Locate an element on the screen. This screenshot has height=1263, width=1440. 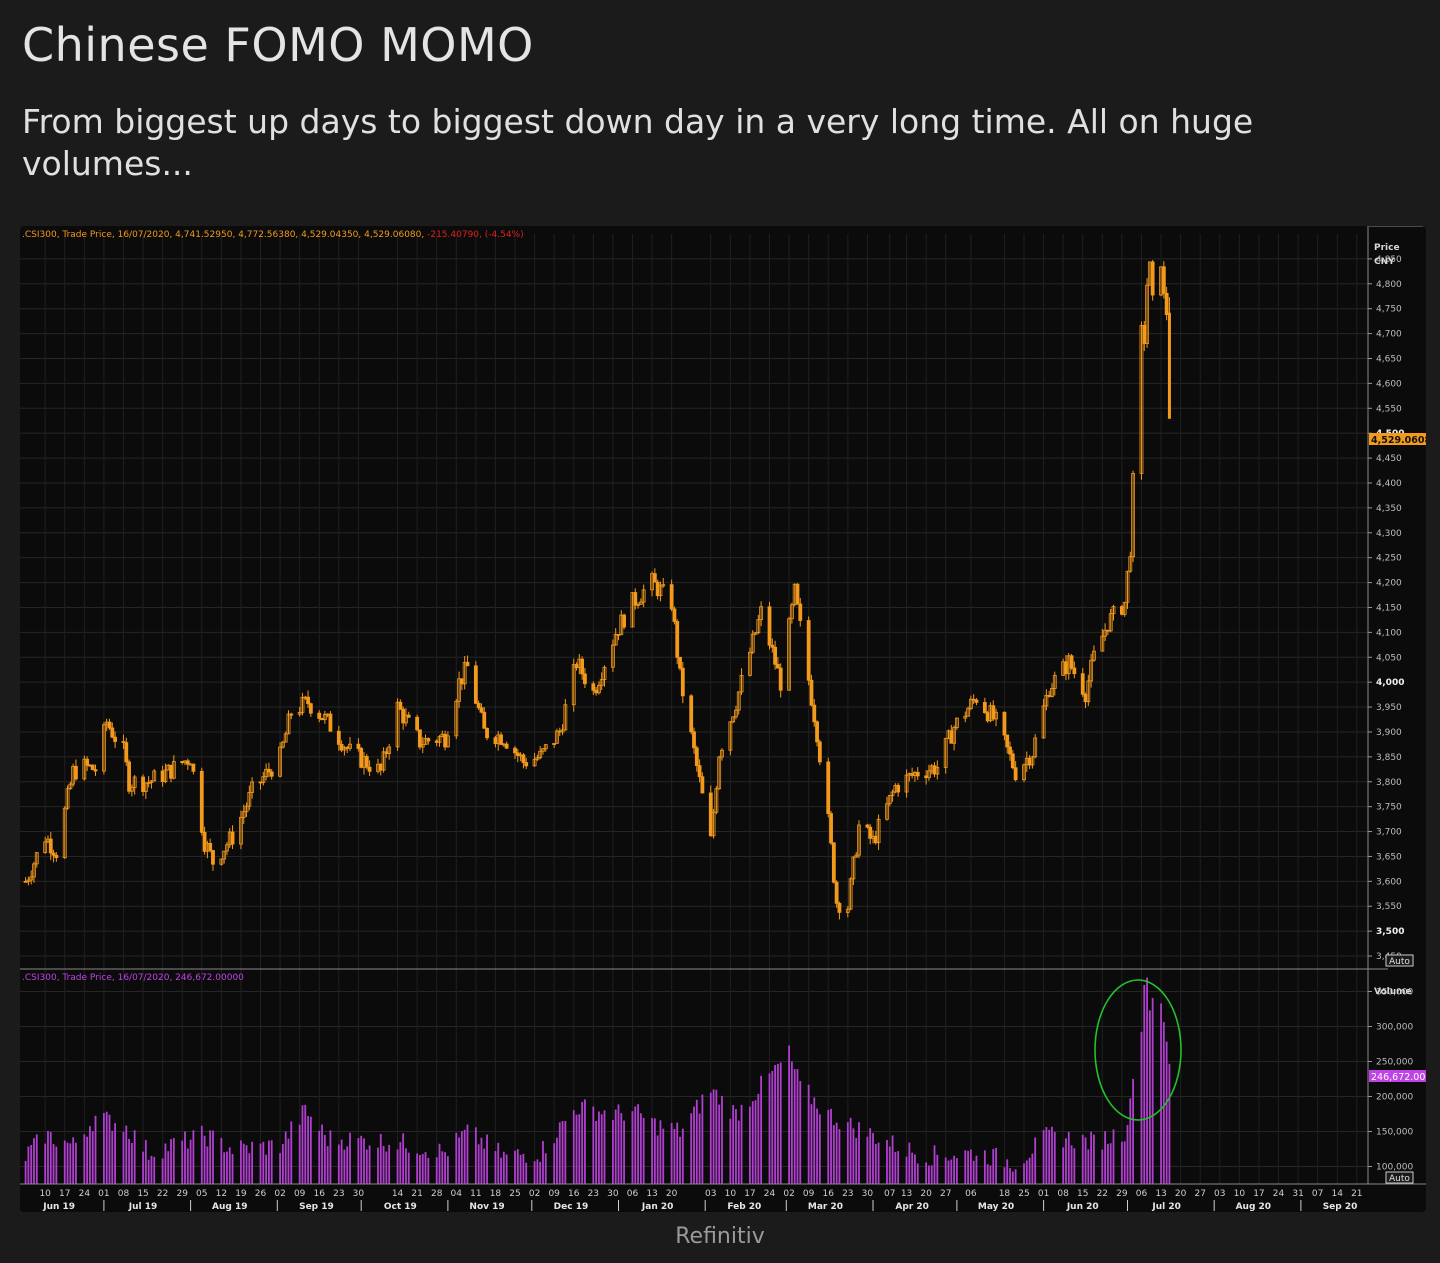
price-tick-label: 4,450 is located at coordinates (1389, 459).